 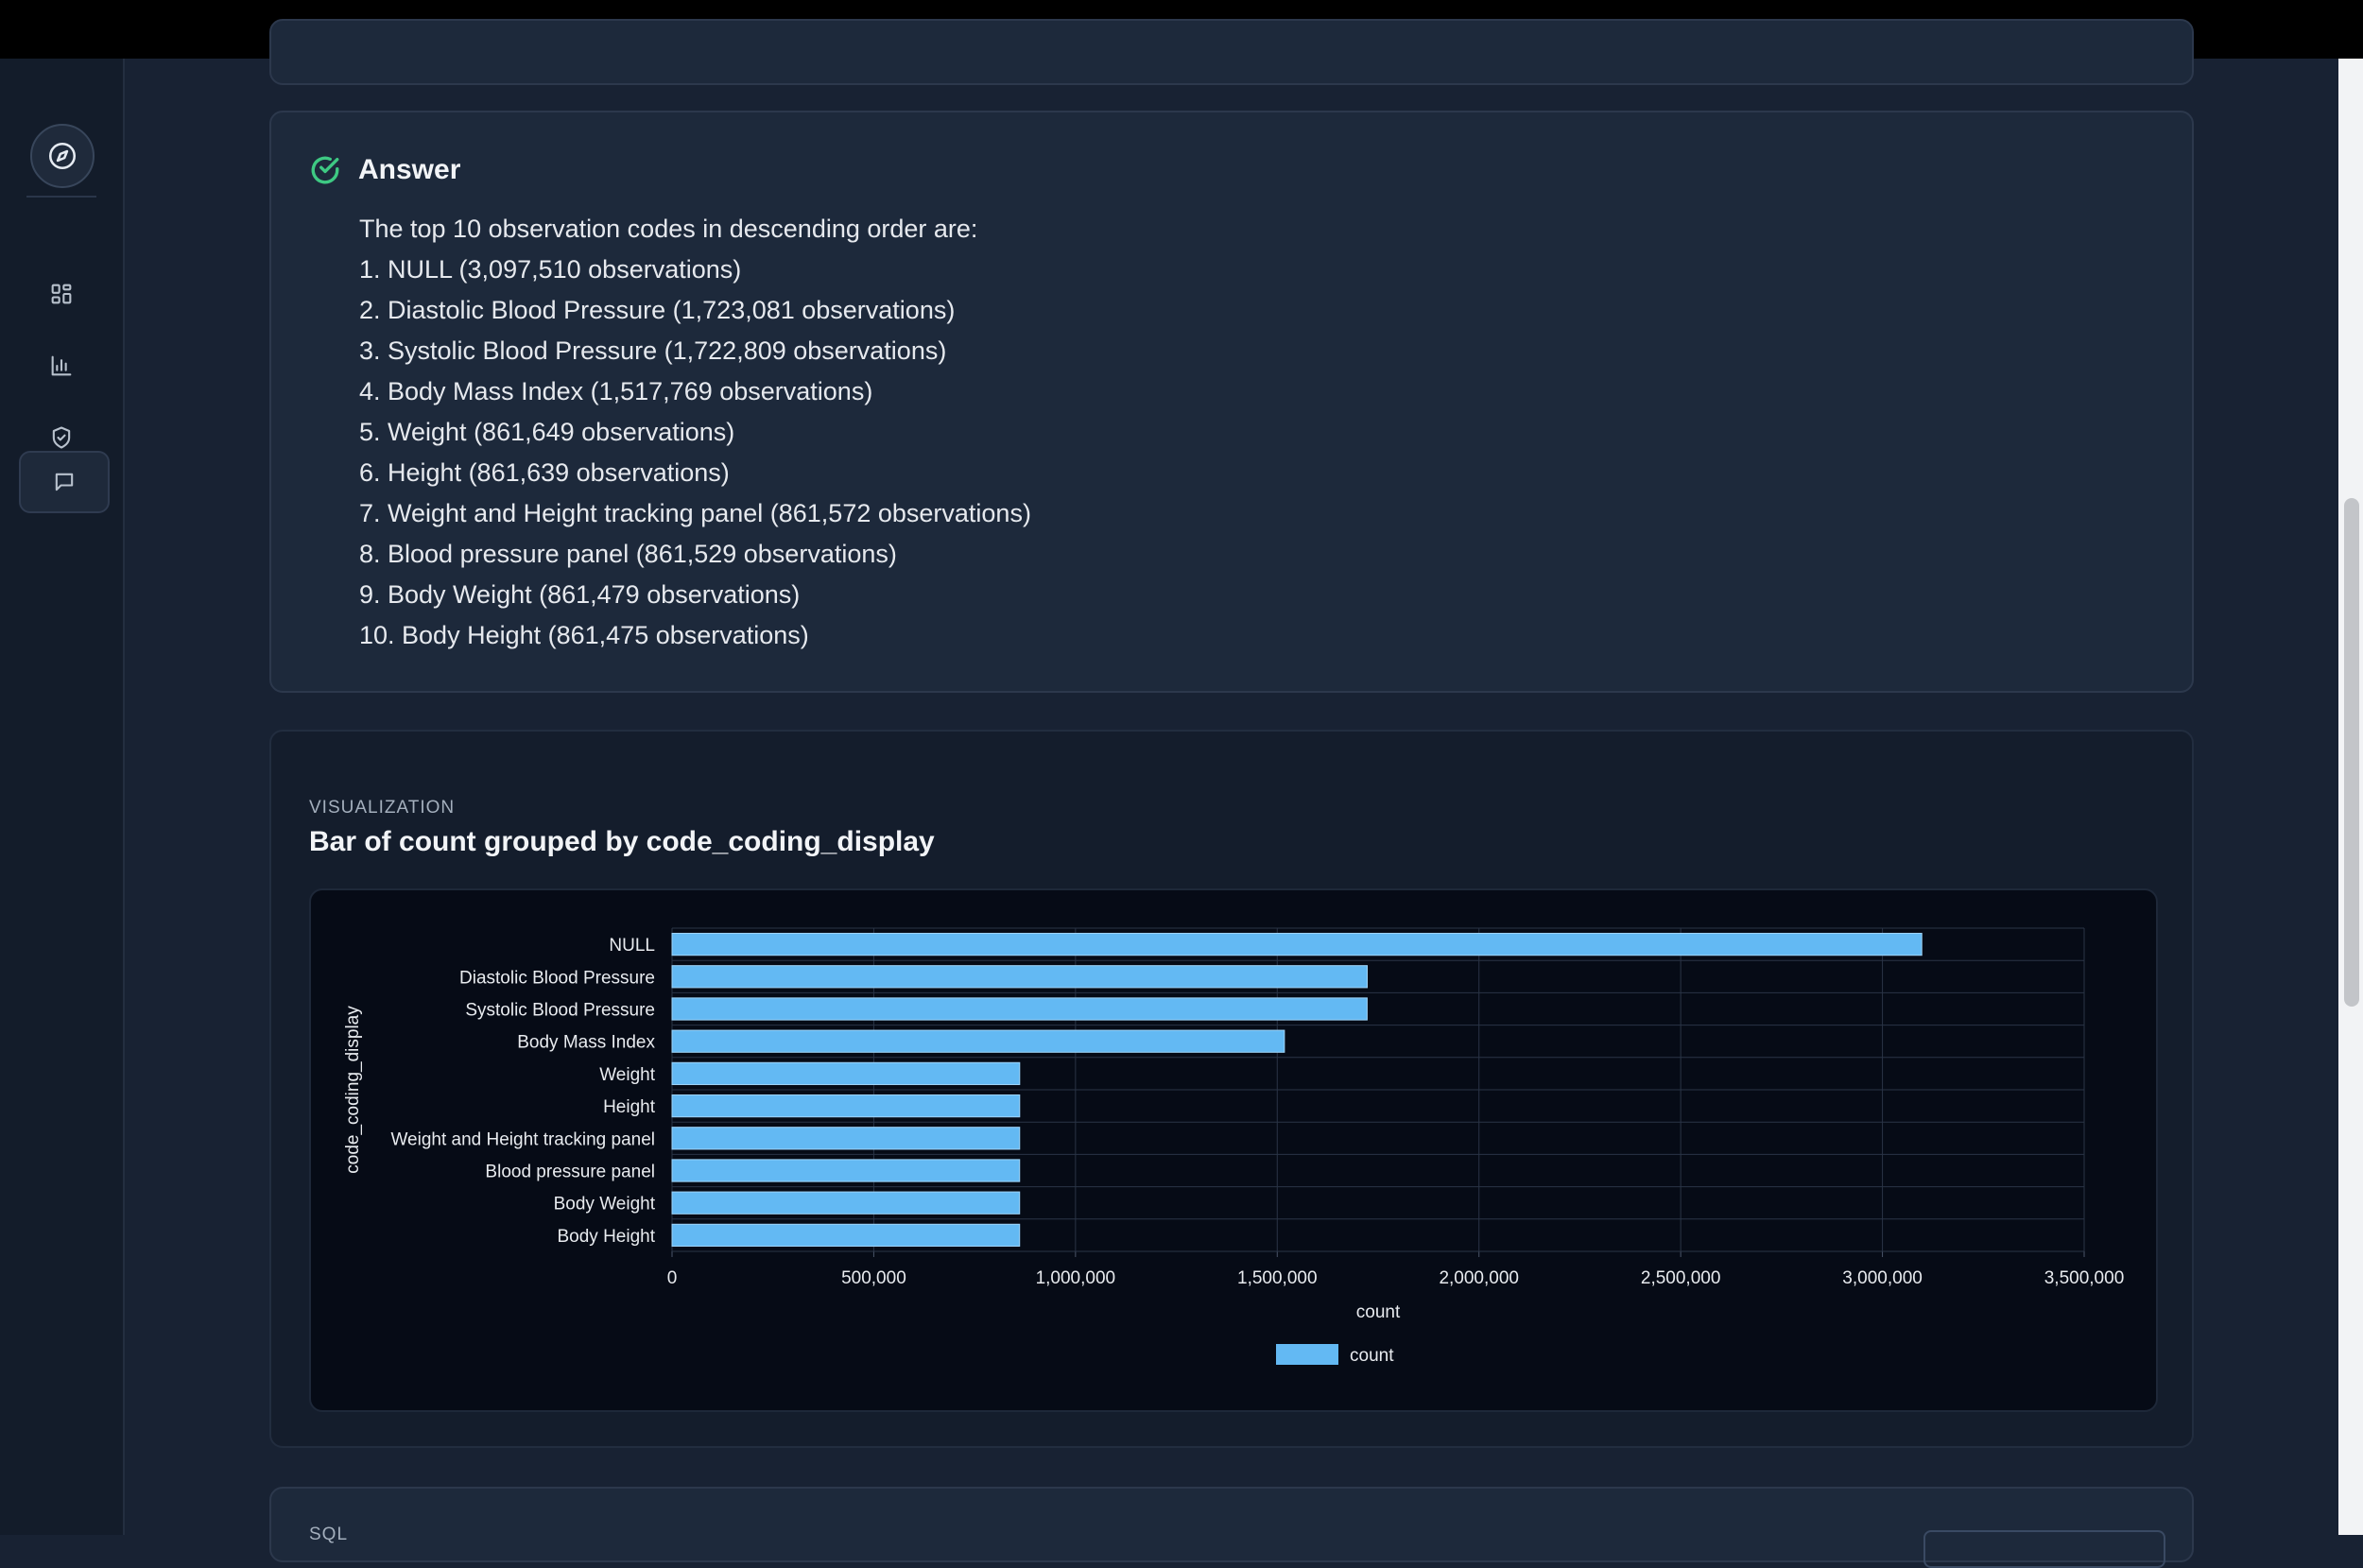 I want to click on sql-card: SQL, so click(x=1231, y=1527).